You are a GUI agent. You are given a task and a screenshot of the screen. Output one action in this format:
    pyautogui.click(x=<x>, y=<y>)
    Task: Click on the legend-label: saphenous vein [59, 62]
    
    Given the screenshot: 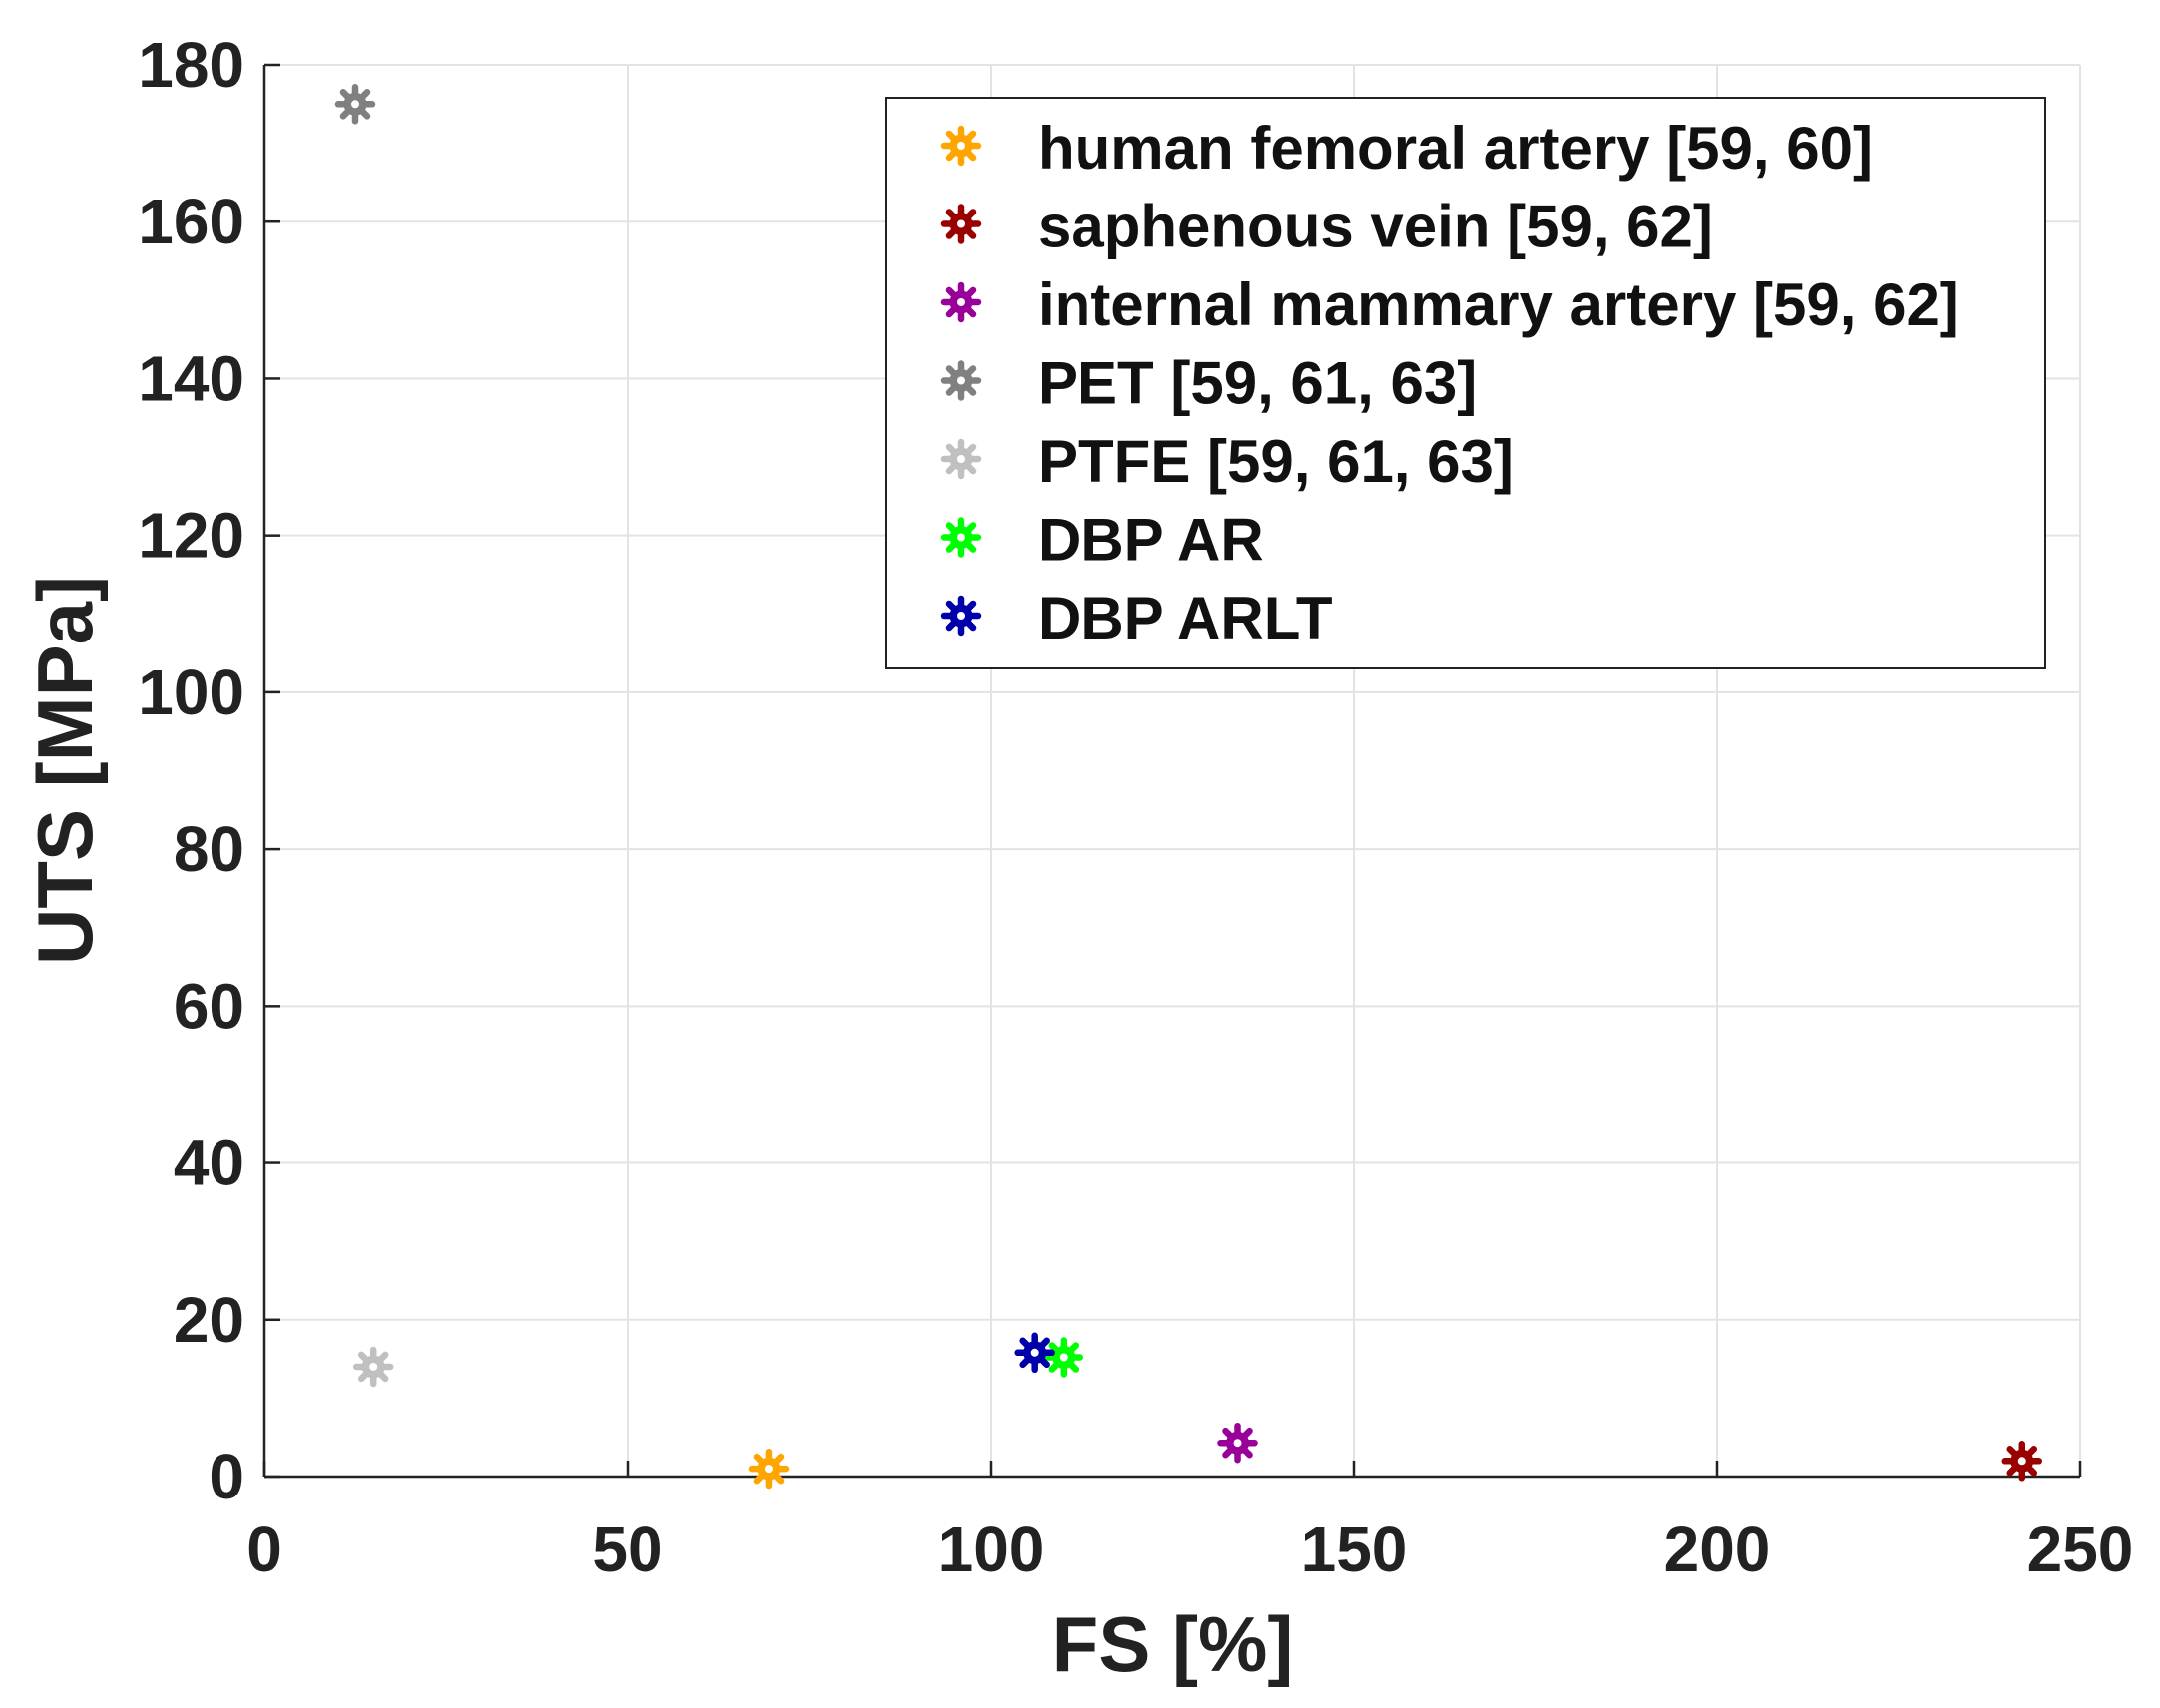 What is the action you would take?
    pyautogui.click(x=1375, y=227)
    